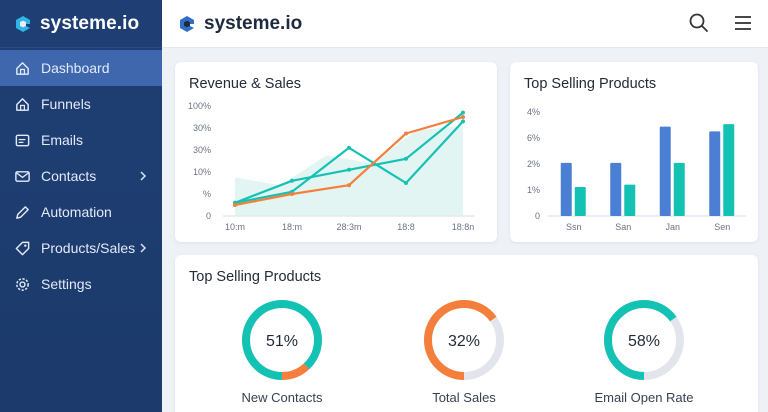 This screenshot has width=768, height=412. Describe the element at coordinates (533, 190) in the screenshot. I see `y-tick-label: 1%` at that location.